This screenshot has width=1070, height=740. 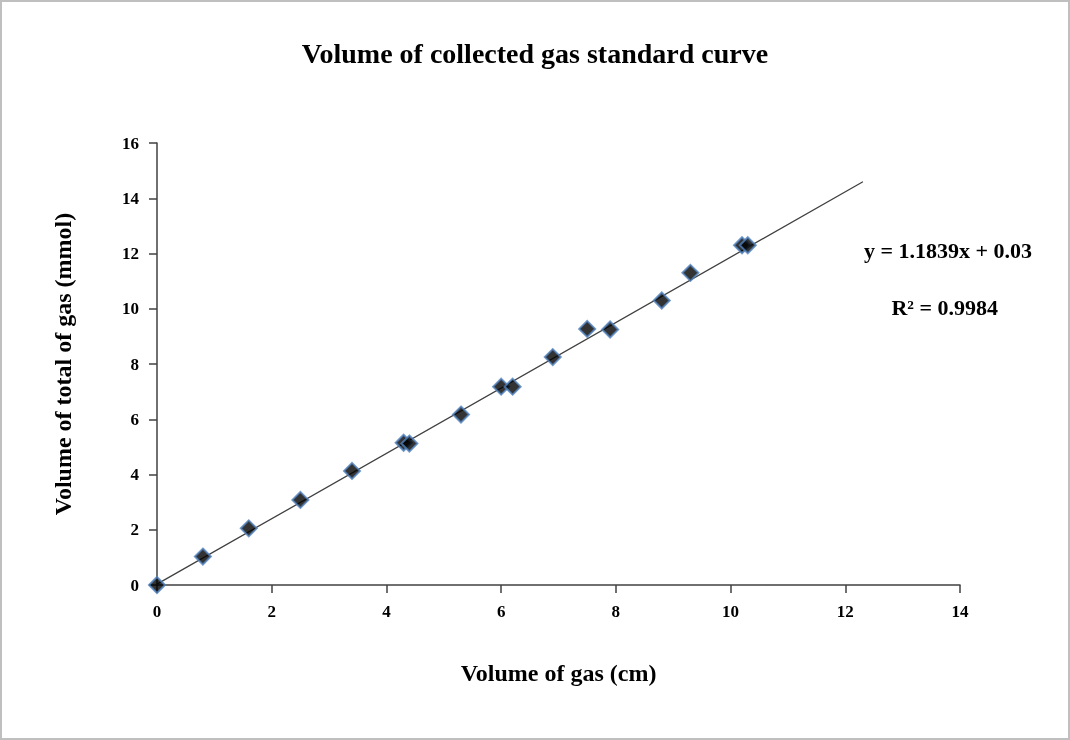 What do you see at coordinates (960, 611) in the screenshot?
I see `x-tick-label: 14` at bounding box center [960, 611].